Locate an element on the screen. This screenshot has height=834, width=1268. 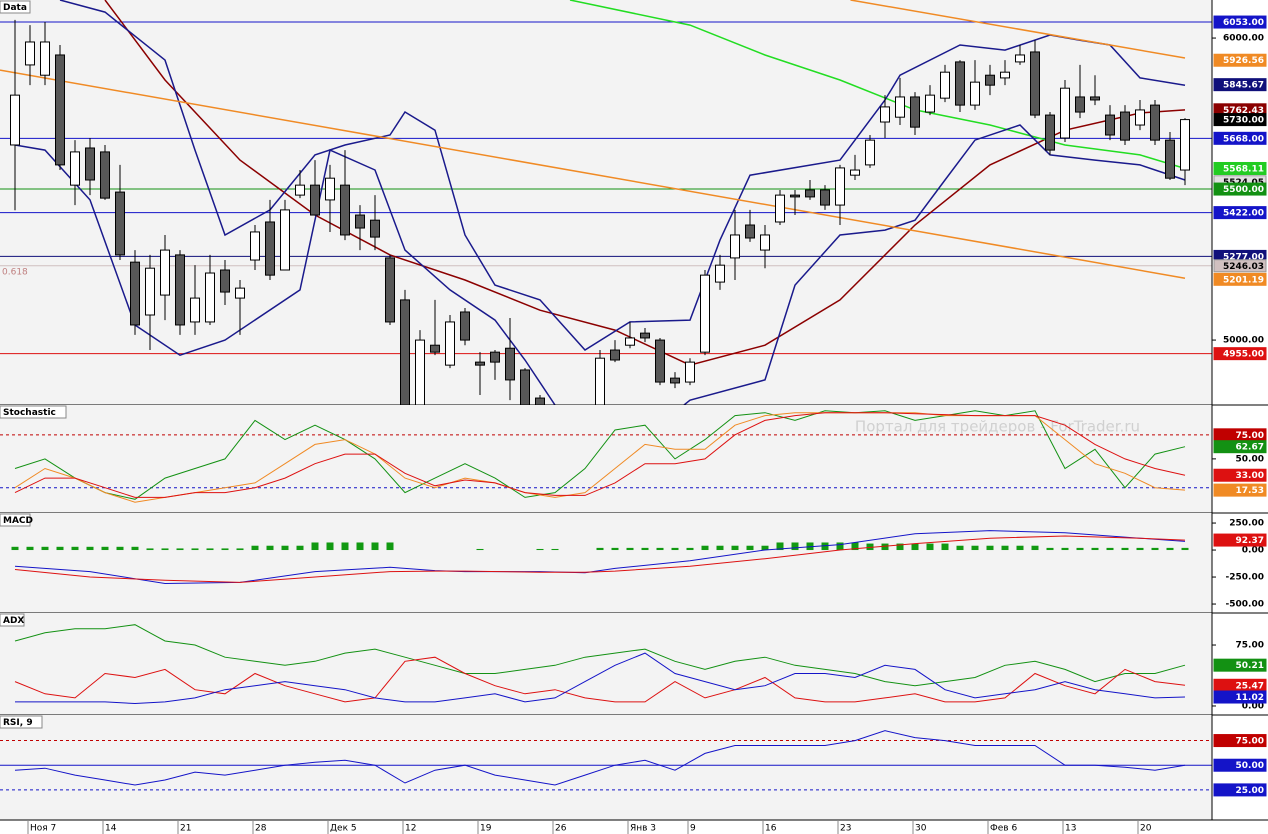
x-tick-label: 23 is located at coordinates (845, 829).